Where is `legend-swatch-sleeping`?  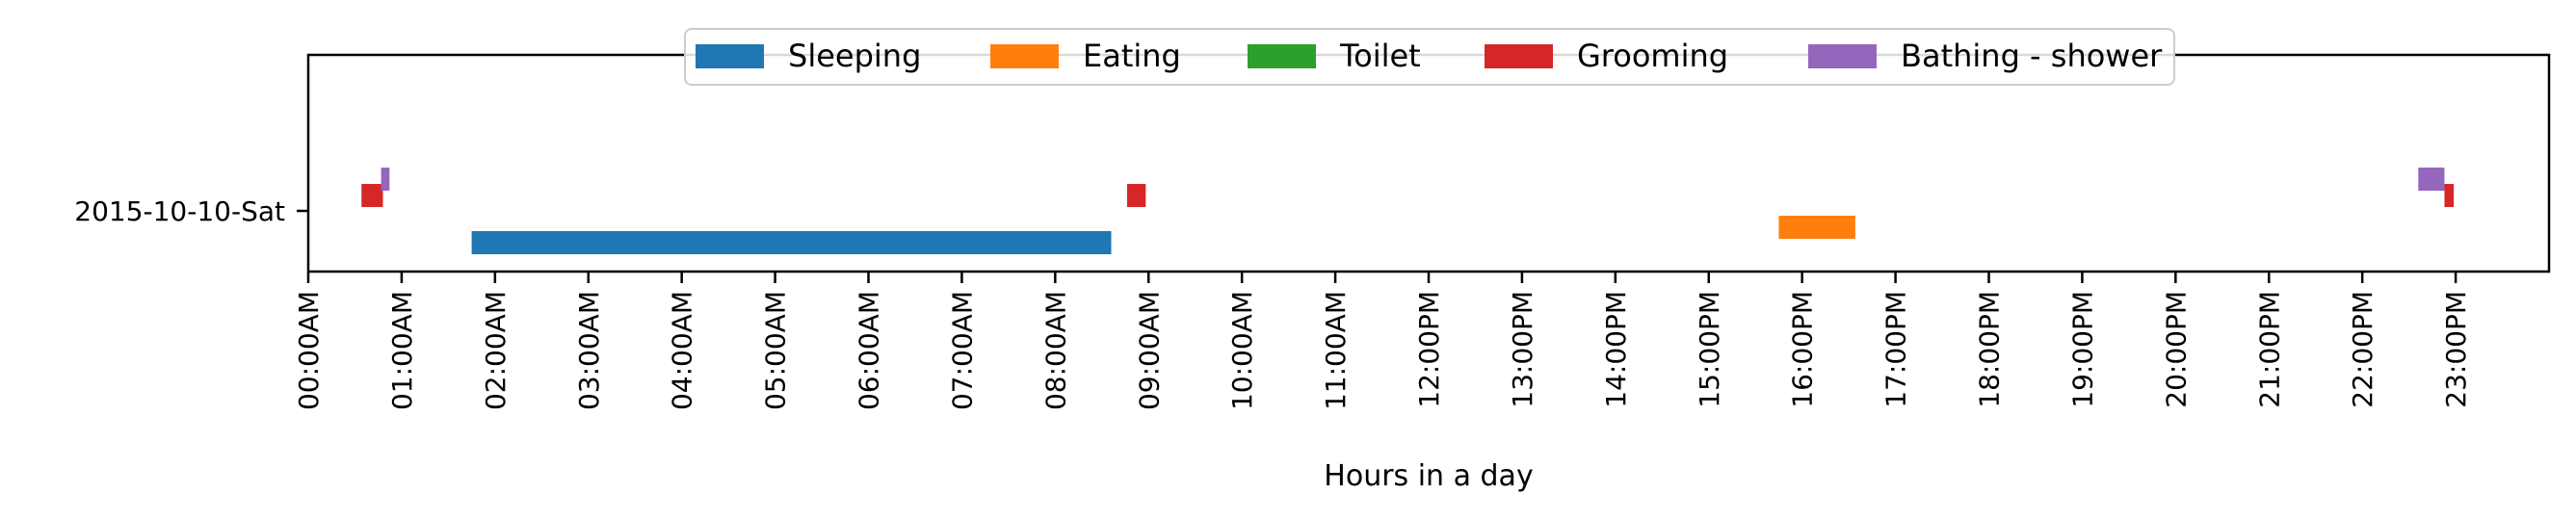
legend-swatch-sleeping is located at coordinates (730, 56).